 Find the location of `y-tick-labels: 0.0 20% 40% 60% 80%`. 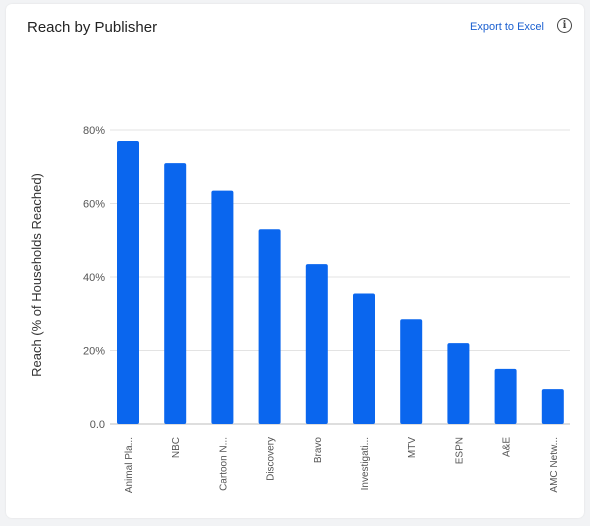

y-tick-labels: 0.0 20% 40% 60% 80% is located at coordinates (94, 278).